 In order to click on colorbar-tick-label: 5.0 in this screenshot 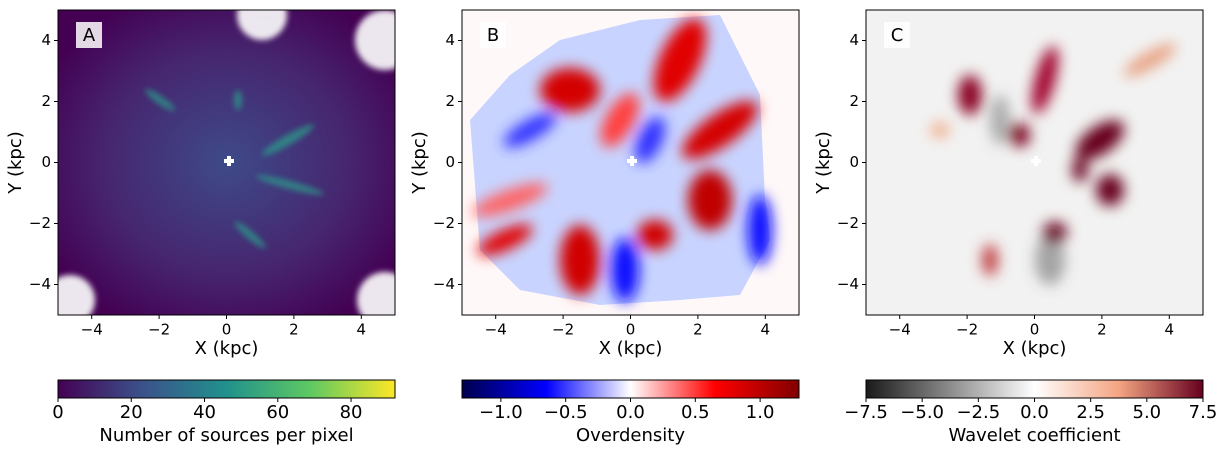, I will do `click(1147, 412)`.